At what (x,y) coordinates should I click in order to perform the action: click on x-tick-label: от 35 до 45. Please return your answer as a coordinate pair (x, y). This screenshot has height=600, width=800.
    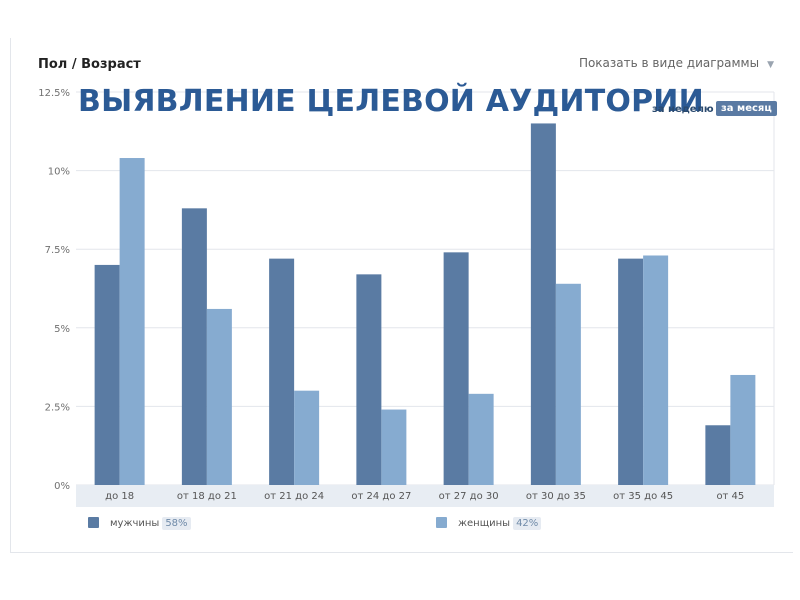
    Looking at the image, I should click on (643, 496).